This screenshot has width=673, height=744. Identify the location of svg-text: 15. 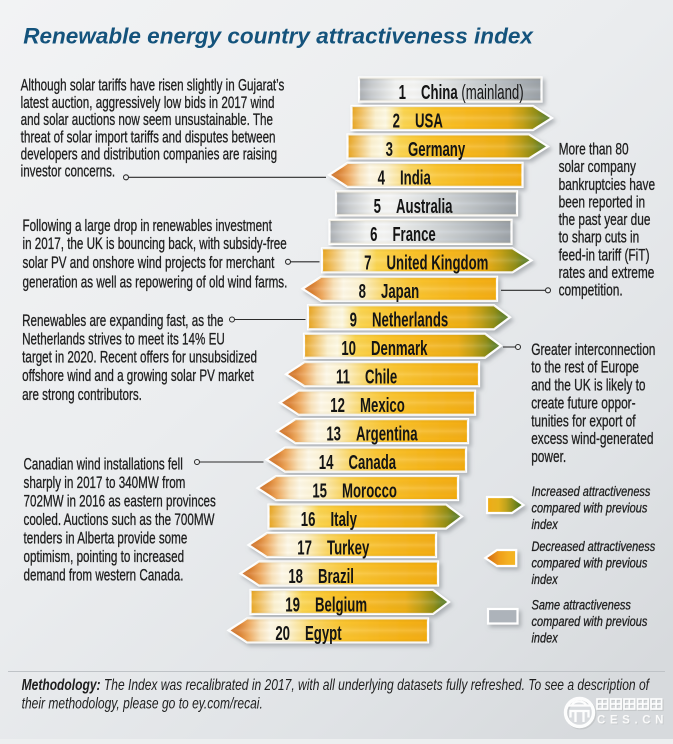
(319, 491).